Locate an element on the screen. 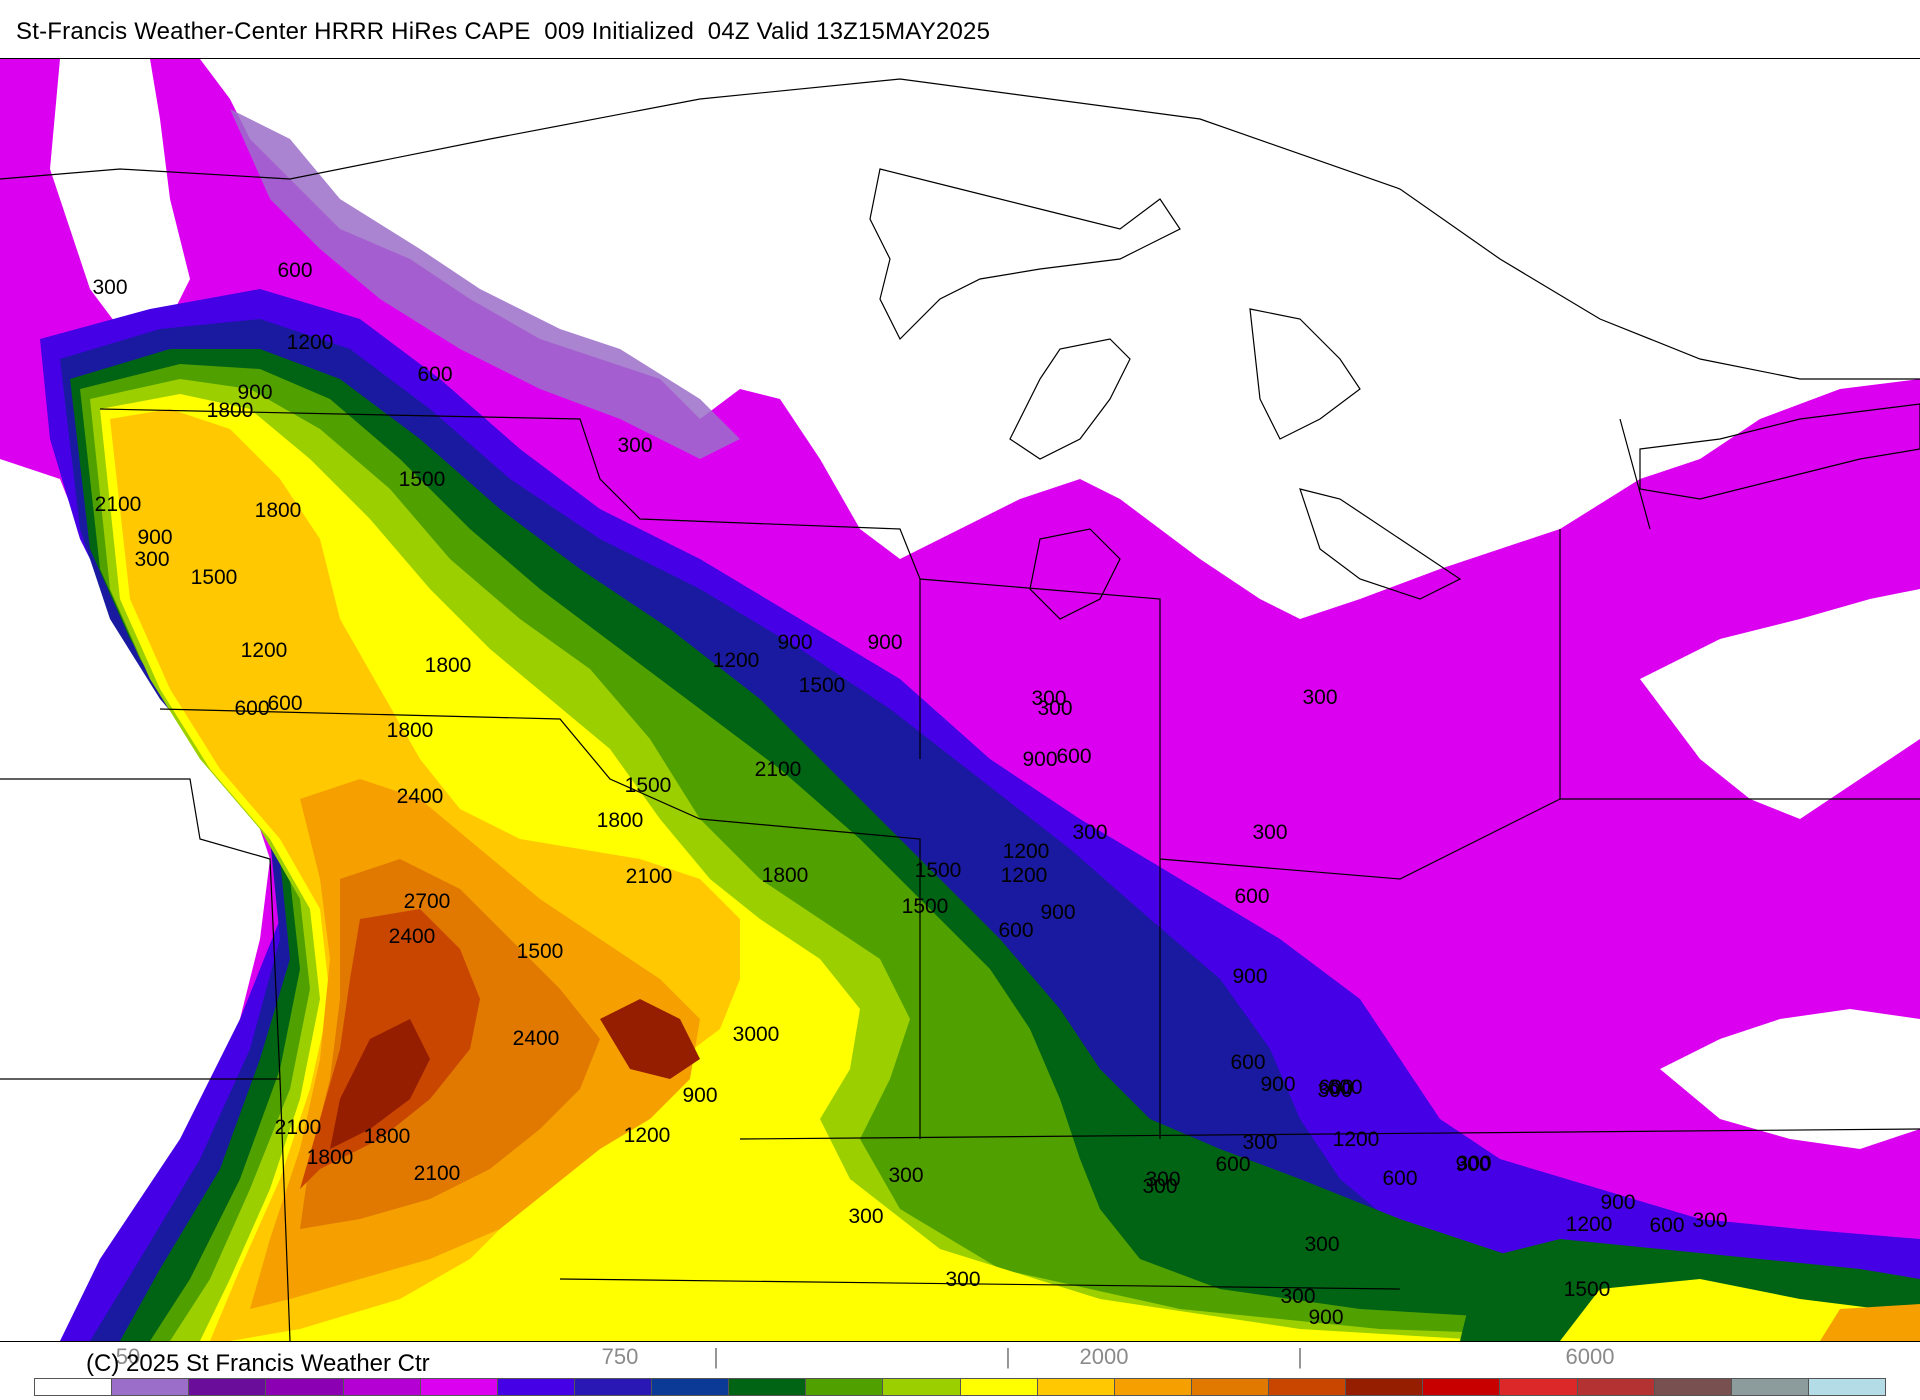 Image resolution: width=1920 pixels, height=1400 pixels. colorbar-tick-label: 6000 is located at coordinates (1590, 1356).